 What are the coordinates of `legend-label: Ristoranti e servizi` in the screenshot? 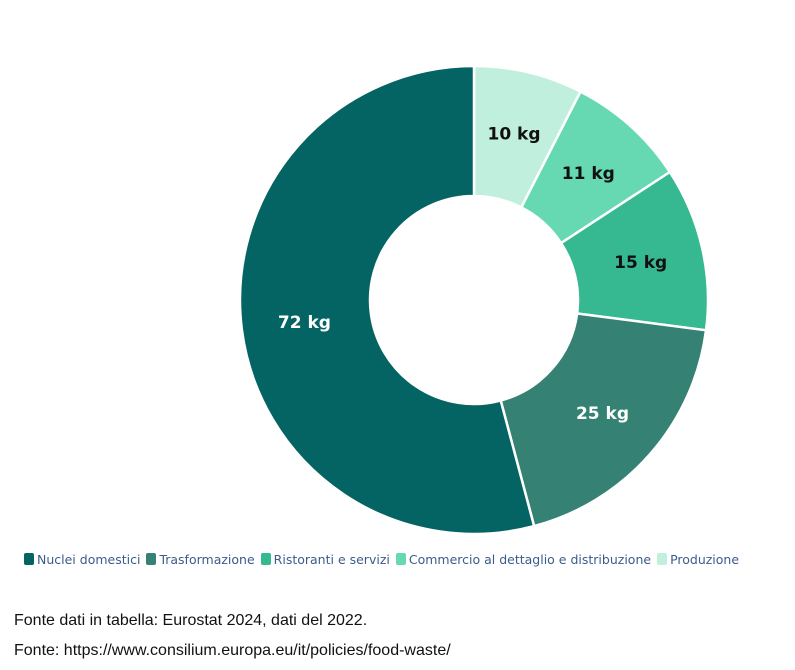 It's located at (331, 559).